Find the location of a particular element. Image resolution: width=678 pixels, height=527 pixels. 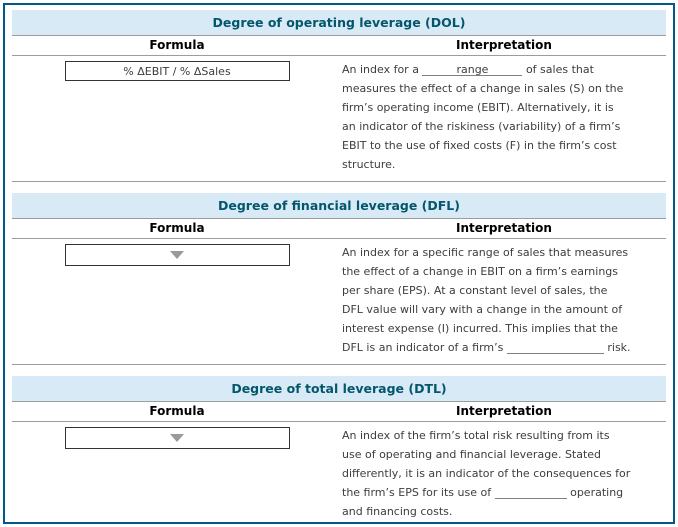

blank-filled-answer: range is located at coordinates (472, 68).